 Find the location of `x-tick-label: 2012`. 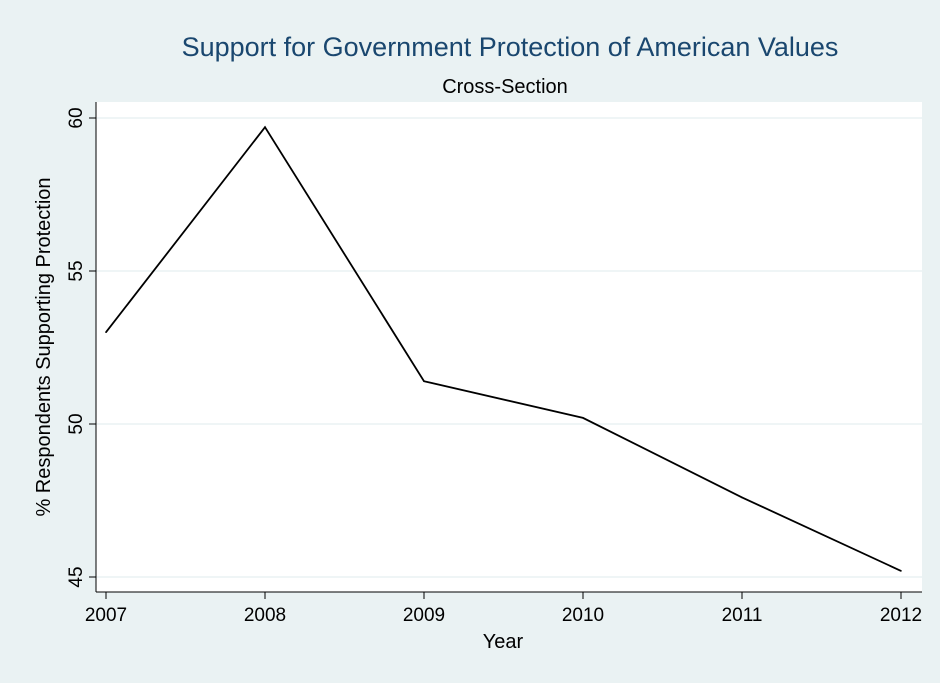

x-tick-label: 2012 is located at coordinates (901, 615).